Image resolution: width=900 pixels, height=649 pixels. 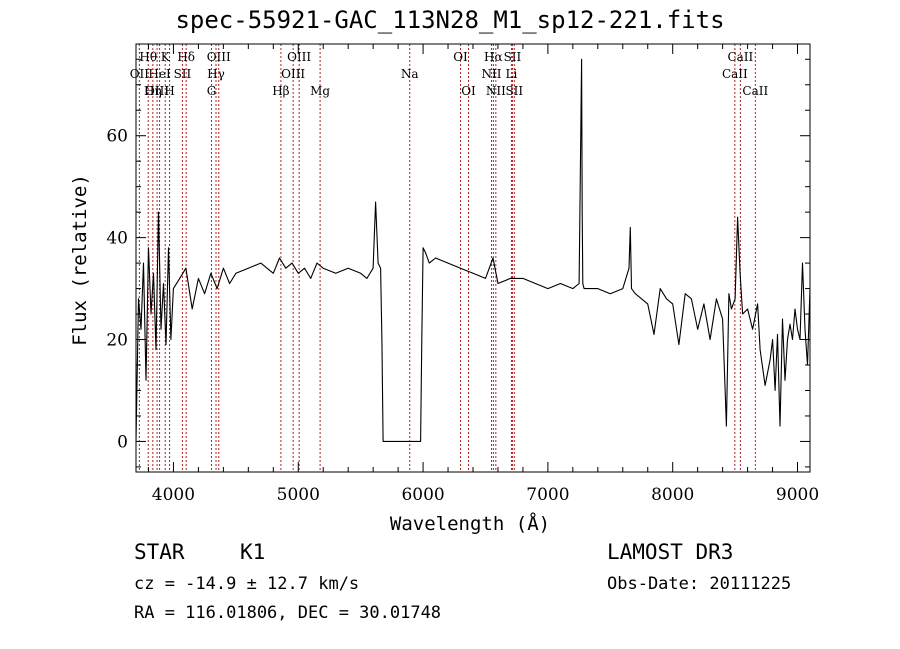 I want to click on line-marker-label: Hγ, so click(x=216, y=74).